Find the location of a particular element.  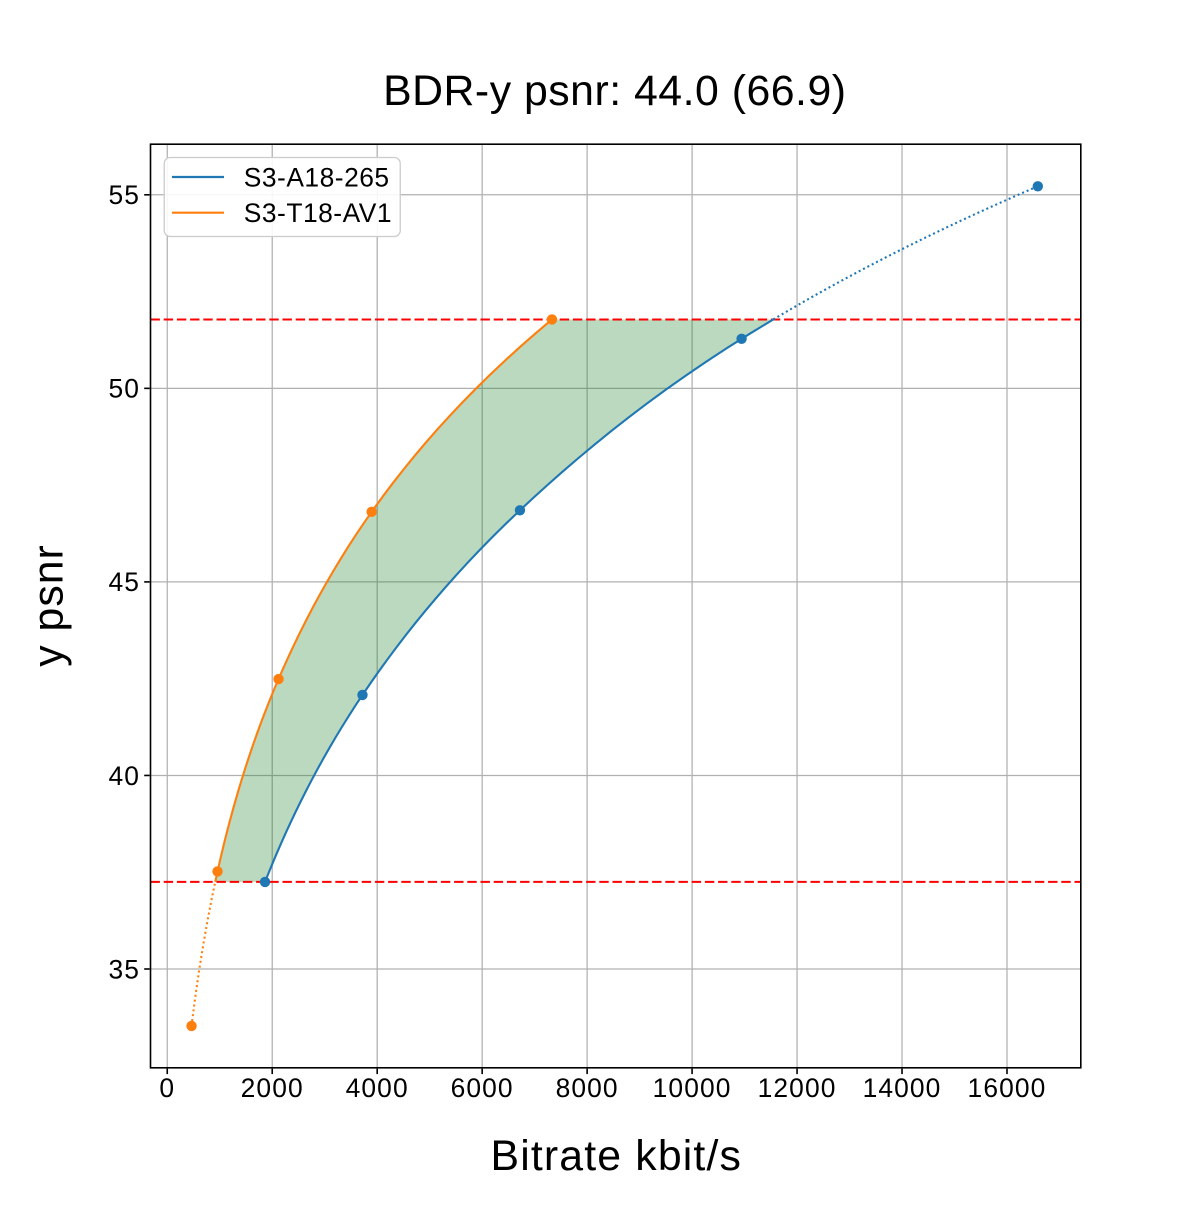

svg-text: 35 is located at coordinates (124, 969).